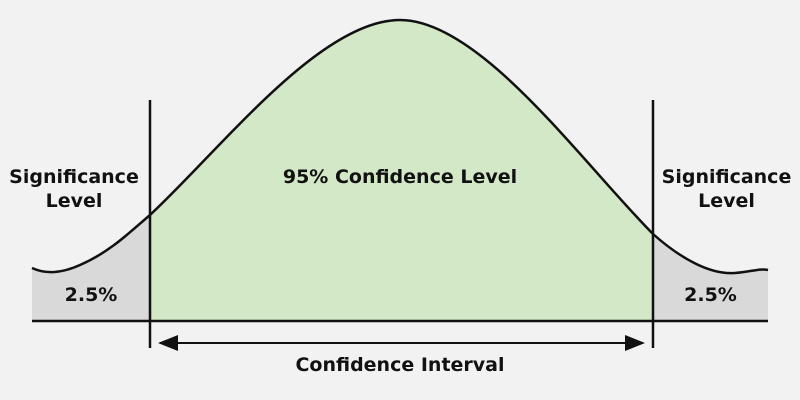  I want to click on confidence-interval-label: Confidence Interval, so click(400, 365).